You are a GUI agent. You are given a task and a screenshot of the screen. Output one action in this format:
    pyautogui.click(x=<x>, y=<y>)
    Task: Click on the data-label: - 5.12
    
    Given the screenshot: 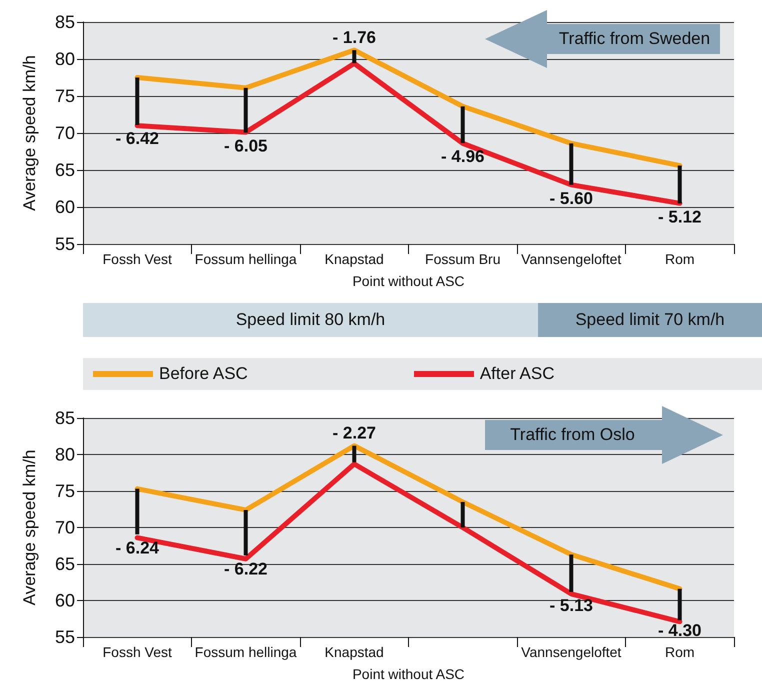 What is the action you would take?
    pyautogui.click(x=680, y=216)
    